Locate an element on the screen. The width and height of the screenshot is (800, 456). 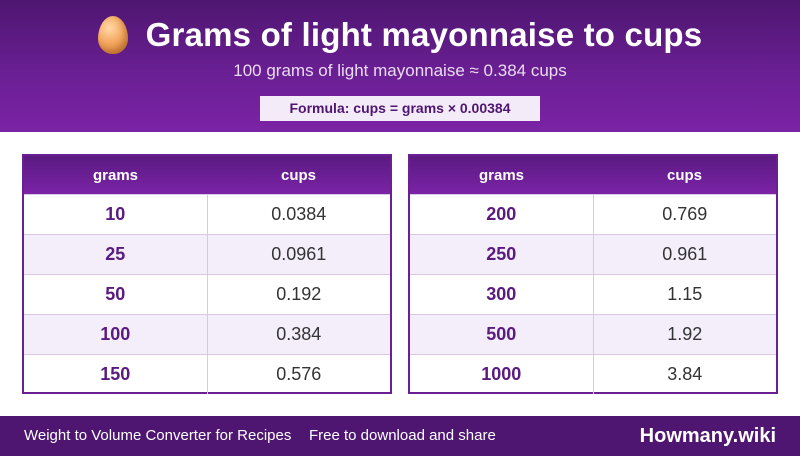
formula-box: Formula: cups = grams × 0.00384 is located at coordinates (400, 108).